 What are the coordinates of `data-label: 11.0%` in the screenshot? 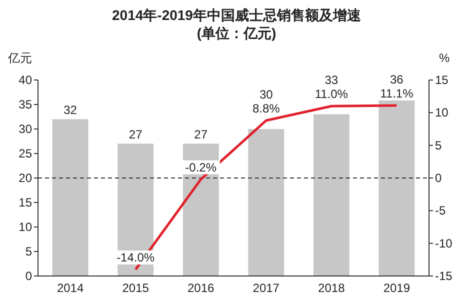 It's located at (331, 94).